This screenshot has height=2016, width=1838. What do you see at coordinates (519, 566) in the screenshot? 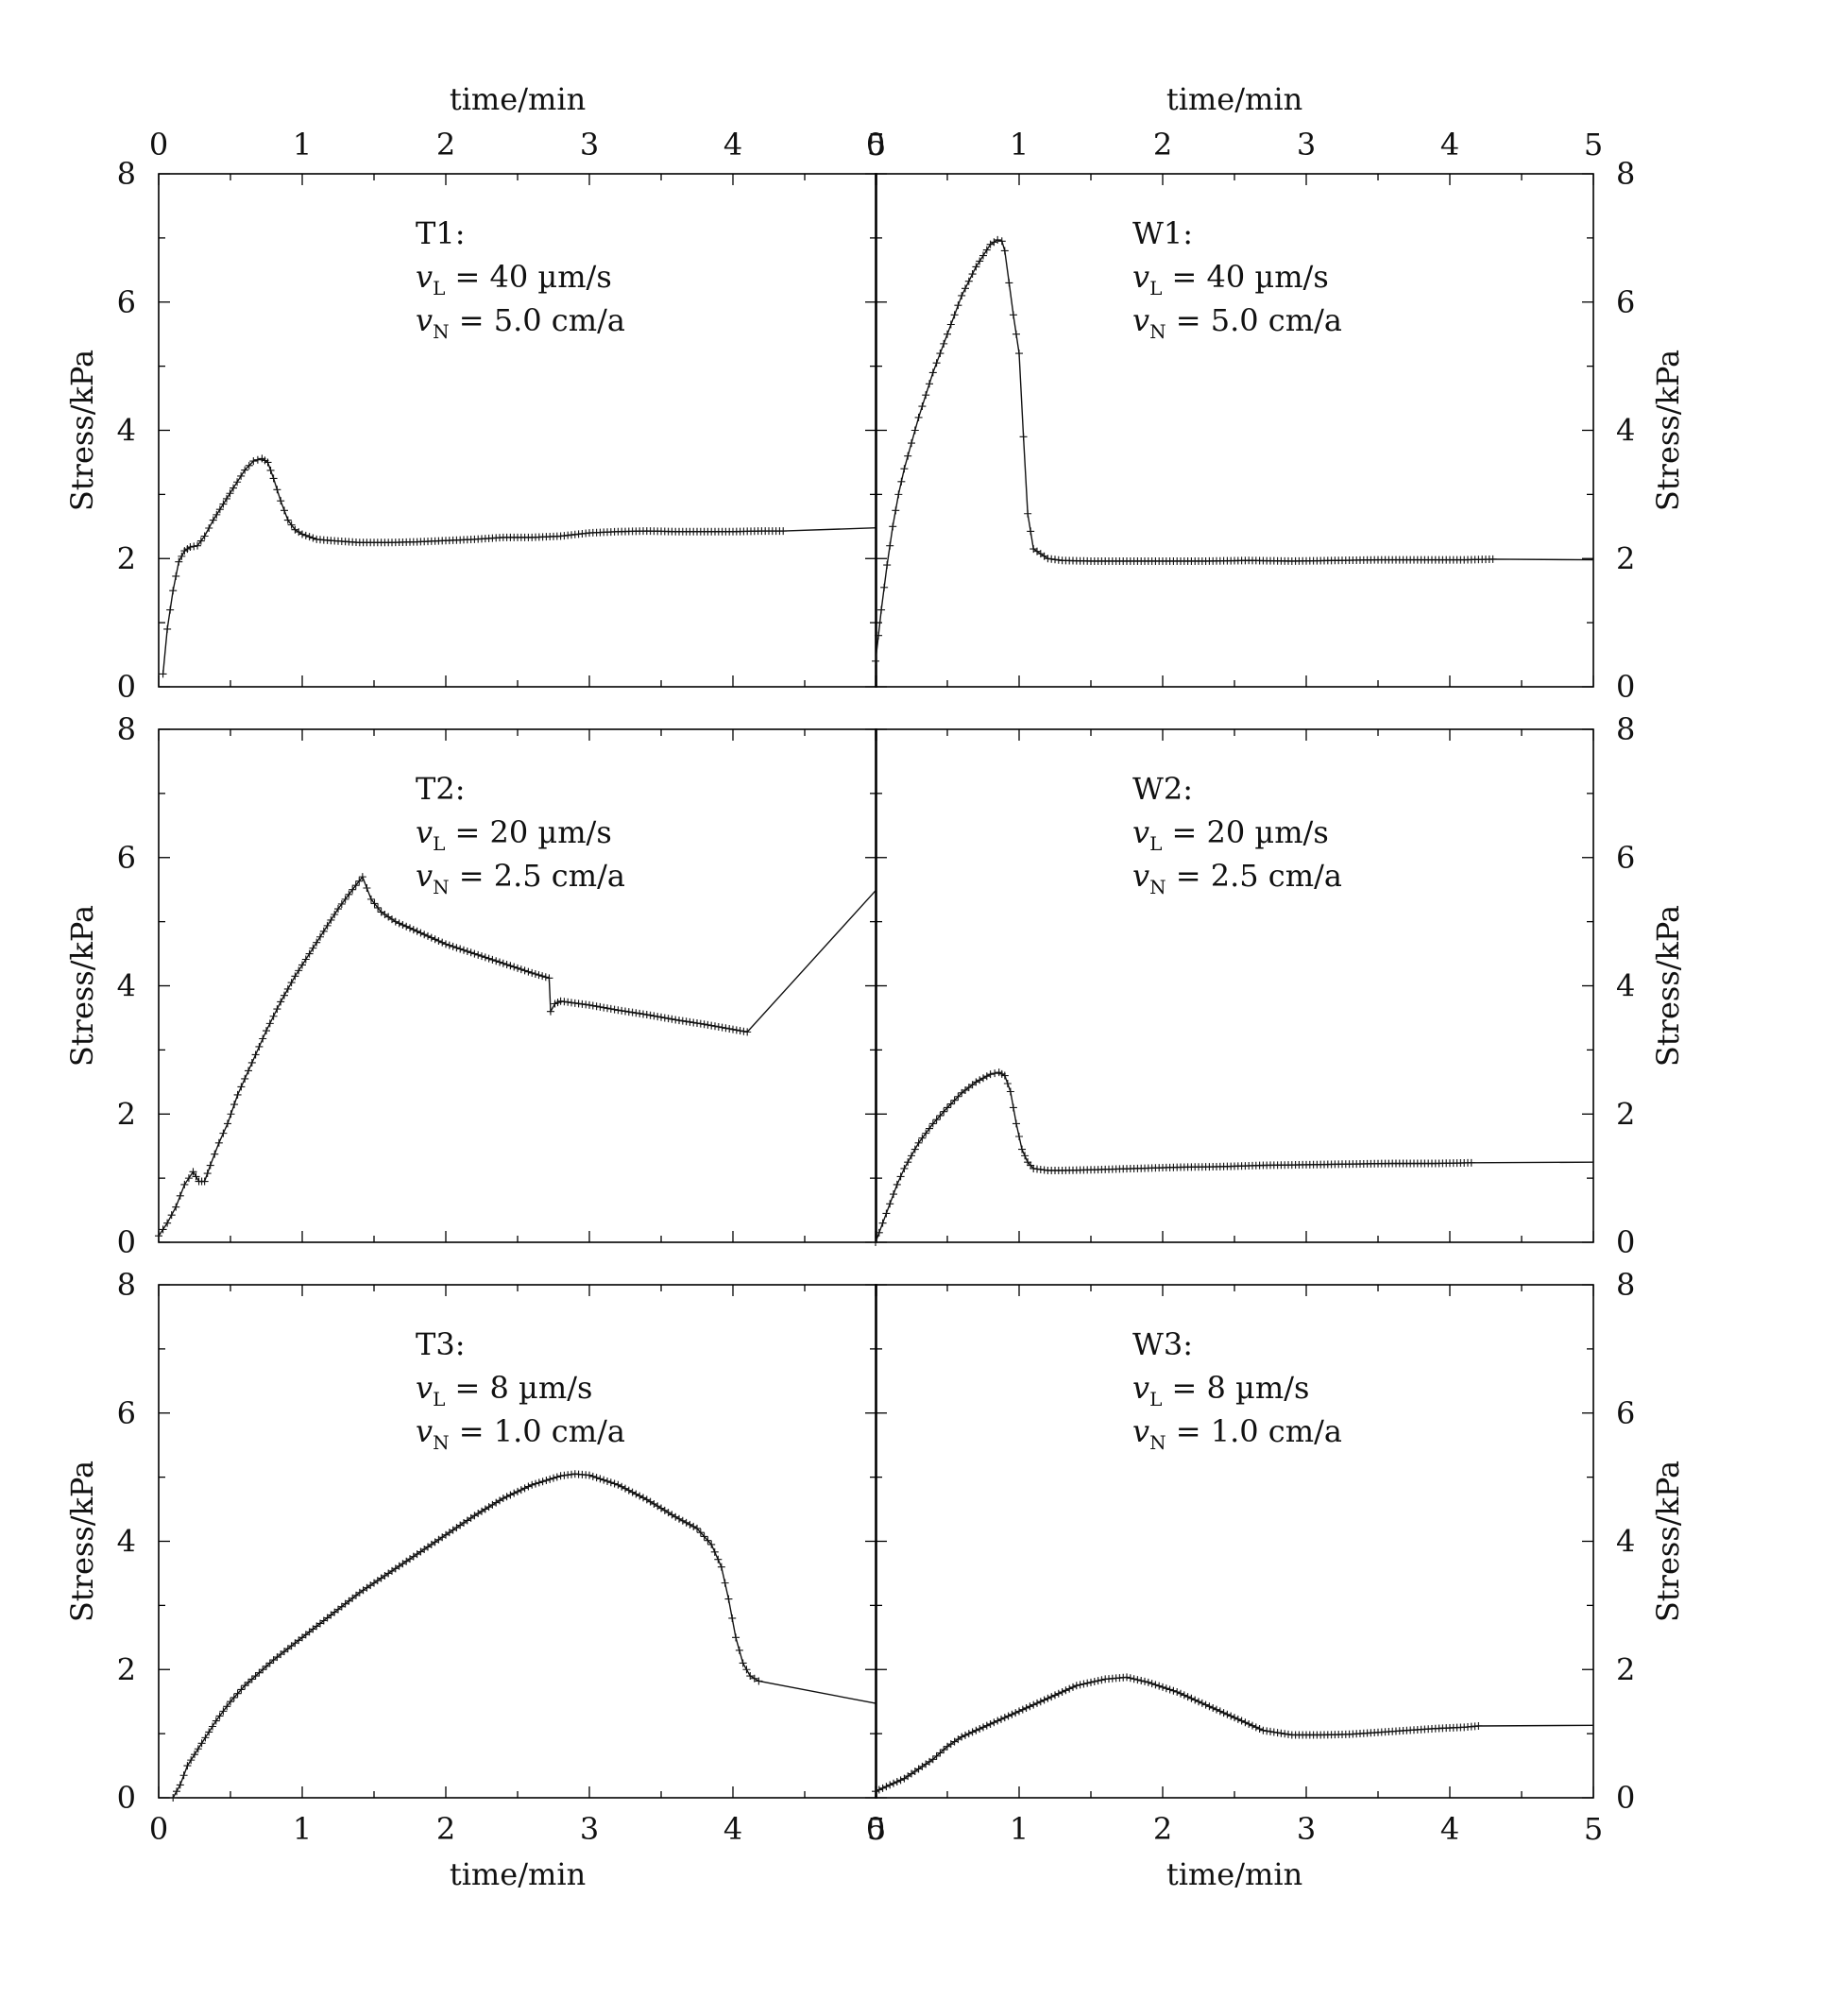
I see `series-line-t1` at bounding box center [519, 566].